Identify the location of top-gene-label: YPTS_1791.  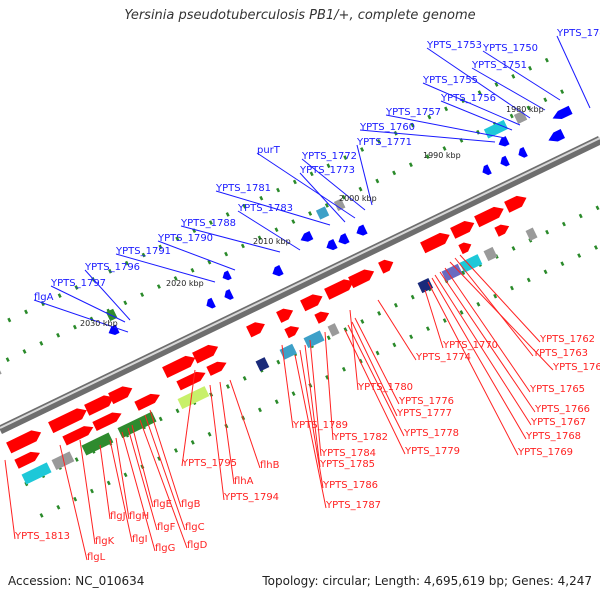
(143, 251).